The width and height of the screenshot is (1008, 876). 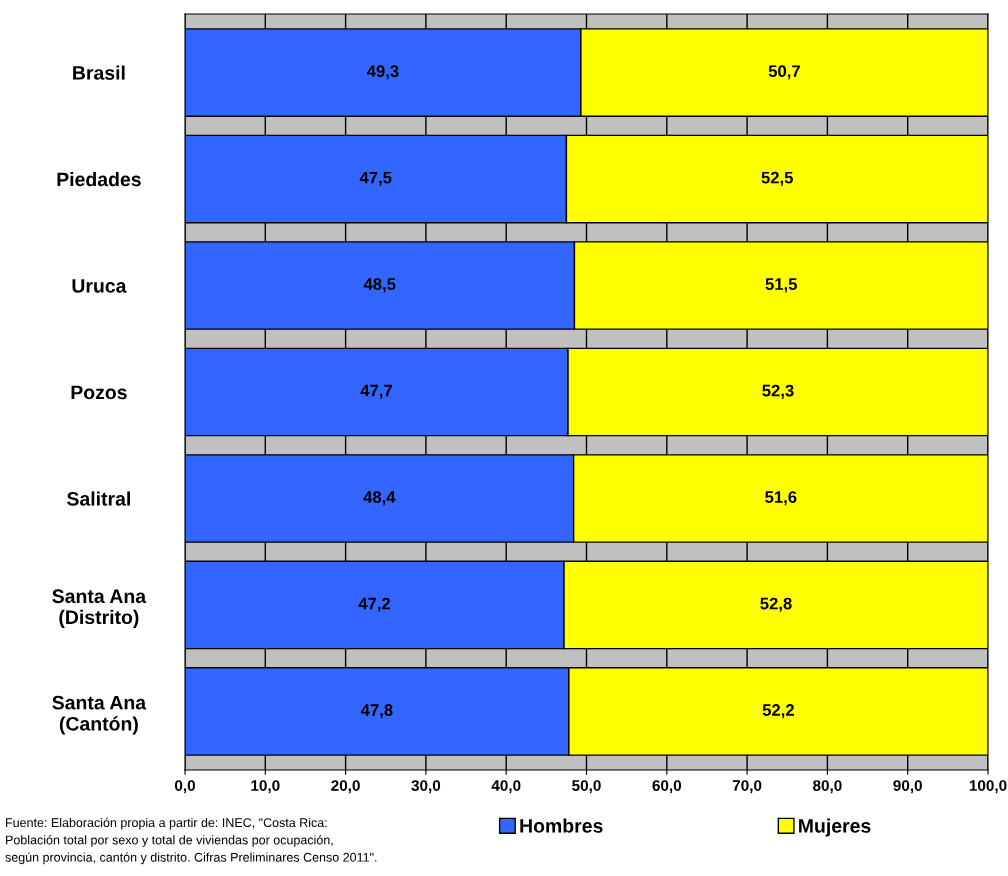 What do you see at coordinates (99, 179) in the screenshot?
I see `y-tick-label: Piedades` at bounding box center [99, 179].